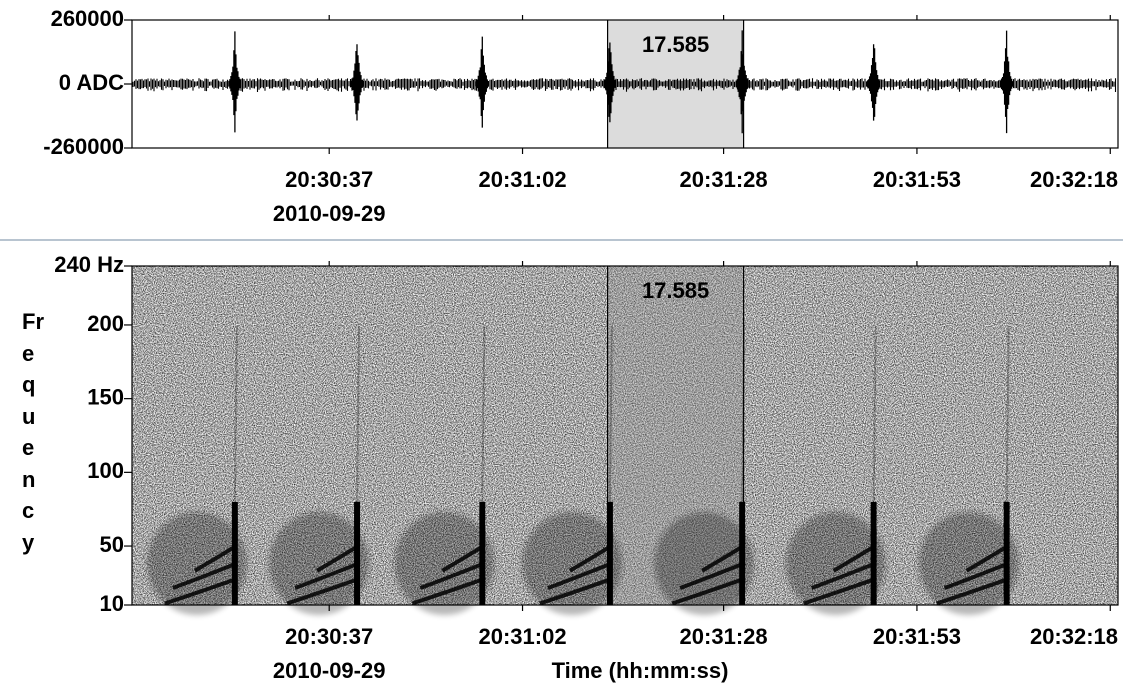 This screenshot has width=1123, height=690. Describe the element at coordinates (91, 82) in the screenshot. I see `y-tick-label: 0 ADC` at that location.